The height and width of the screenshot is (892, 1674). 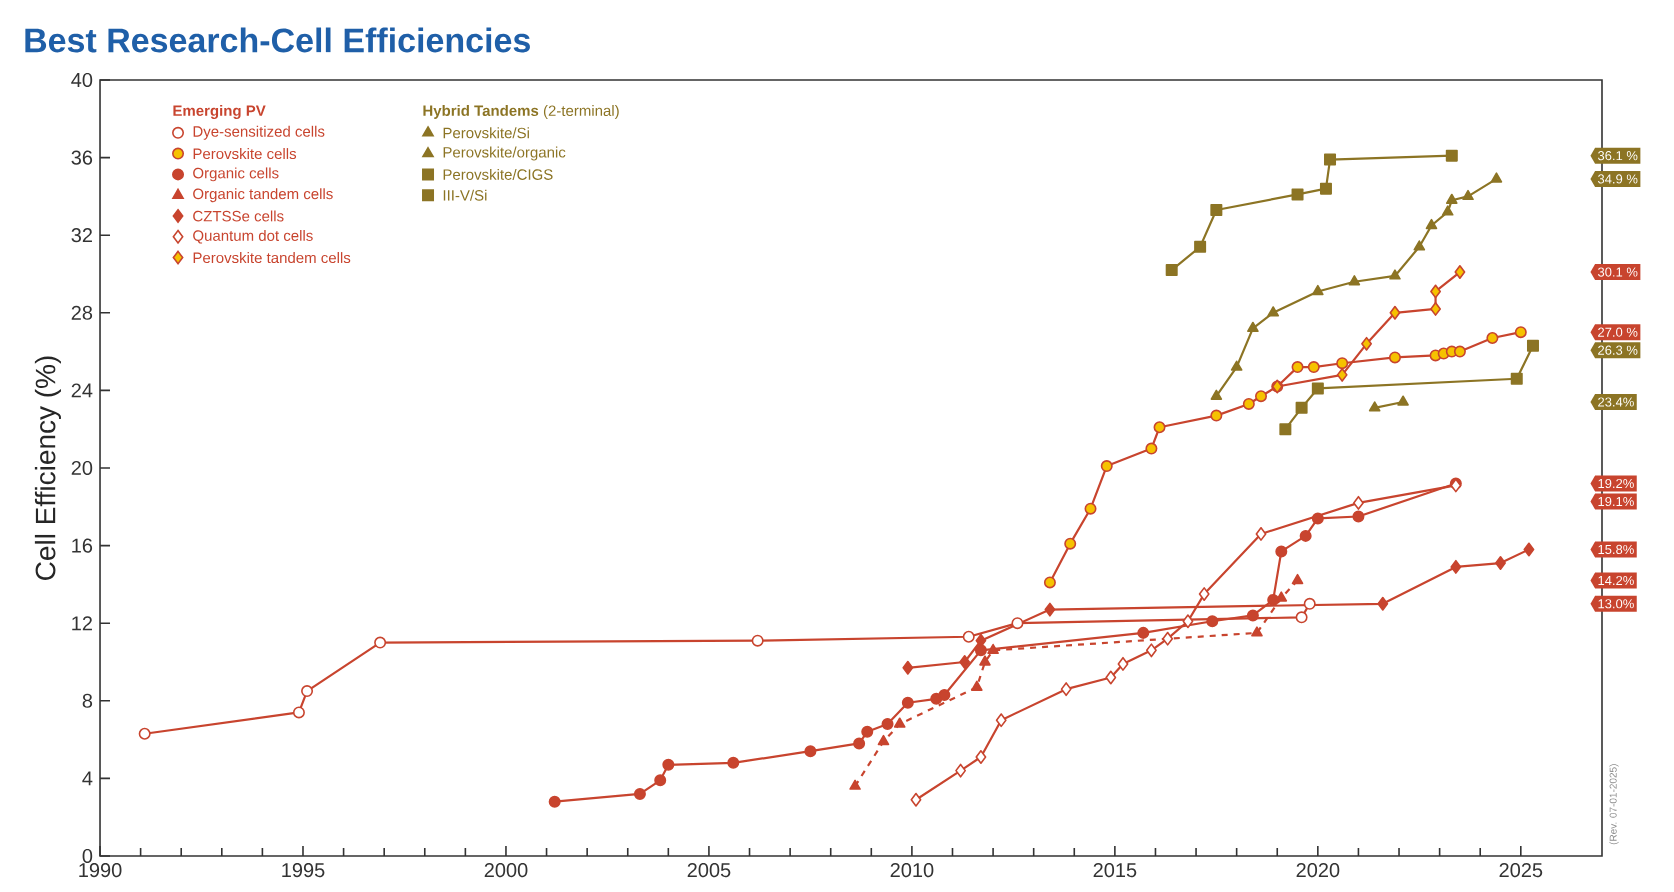 What do you see at coordinates (87, 856) in the screenshot?
I see `y-tick-label: 0` at bounding box center [87, 856].